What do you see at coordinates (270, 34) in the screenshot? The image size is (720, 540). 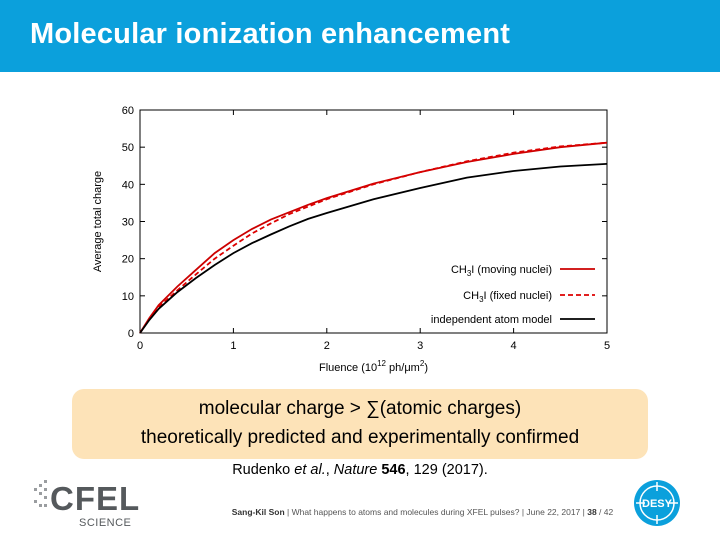 I see `slide-title: Molecular ionization enhancement` at bounding box center [270, 34].